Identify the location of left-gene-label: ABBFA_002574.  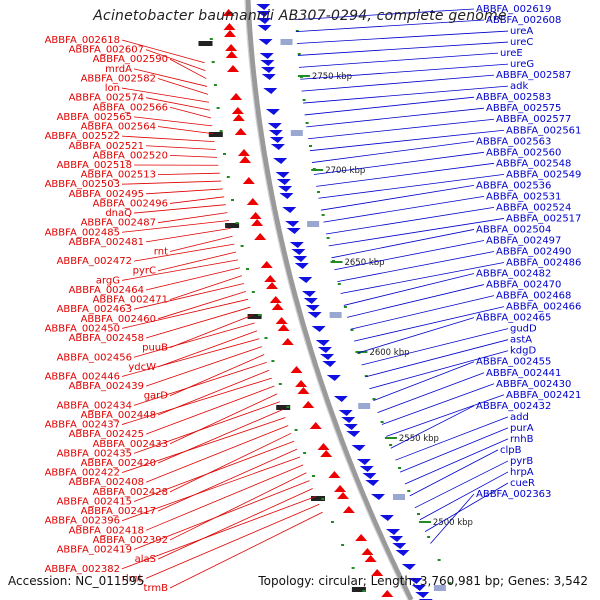
(106, 98).